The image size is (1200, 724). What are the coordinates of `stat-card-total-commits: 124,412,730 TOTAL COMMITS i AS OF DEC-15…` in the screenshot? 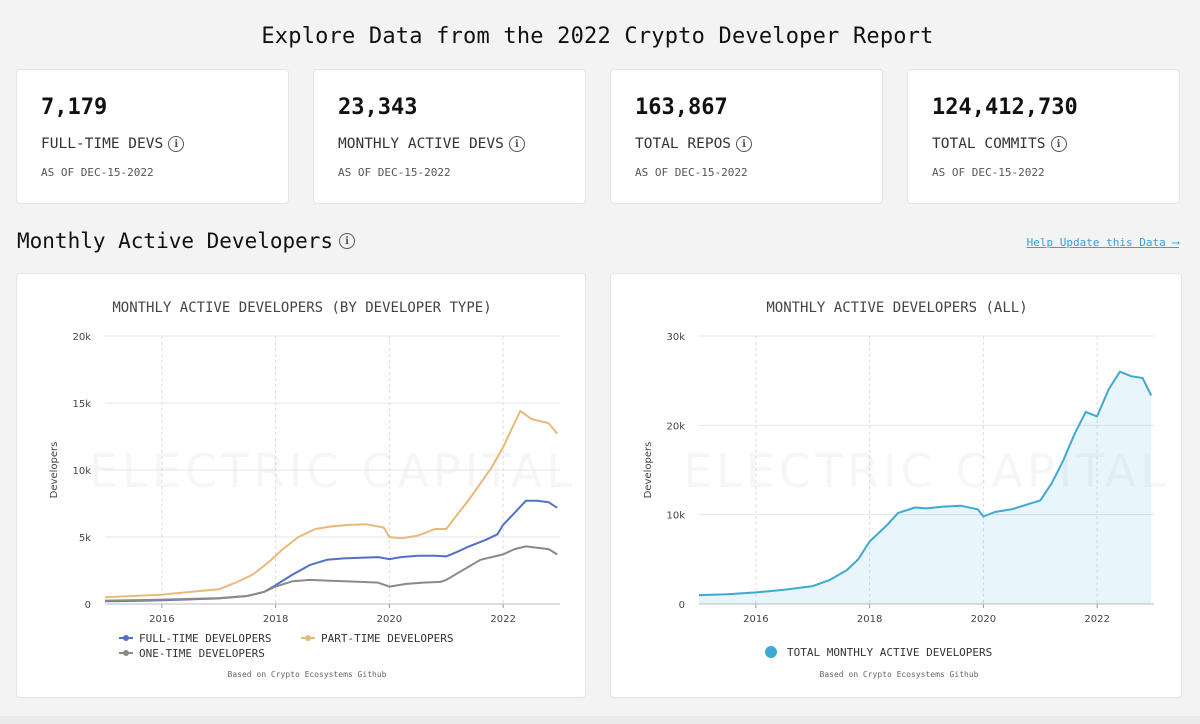 It's located at (1043, 136).